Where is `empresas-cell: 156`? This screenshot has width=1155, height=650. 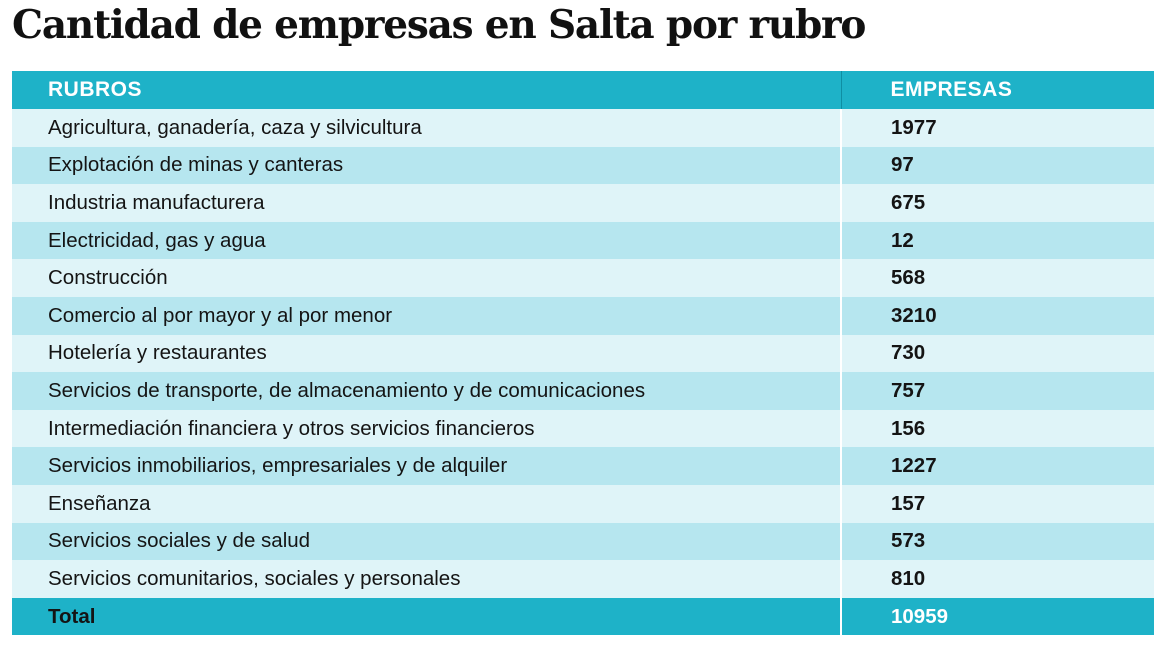
empresas-cell: 156 is located at coordinates (997, 428).